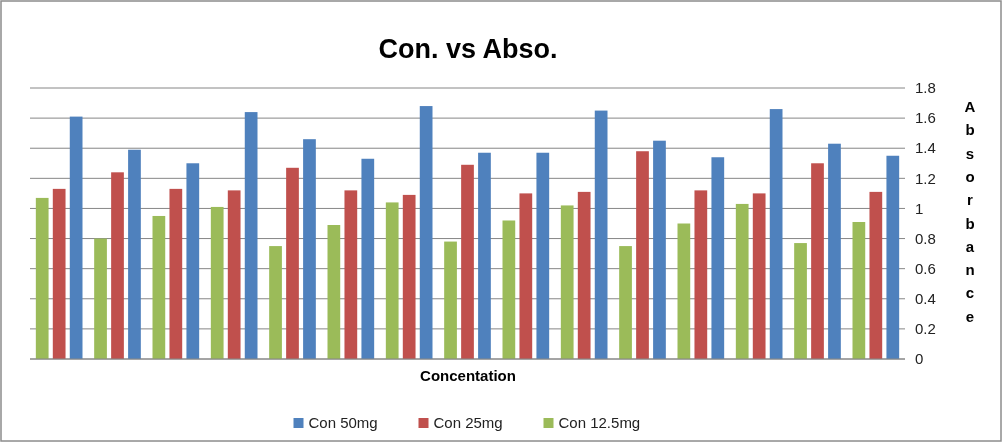  I want to click on y-tick-label: 0, so click(919, 359).